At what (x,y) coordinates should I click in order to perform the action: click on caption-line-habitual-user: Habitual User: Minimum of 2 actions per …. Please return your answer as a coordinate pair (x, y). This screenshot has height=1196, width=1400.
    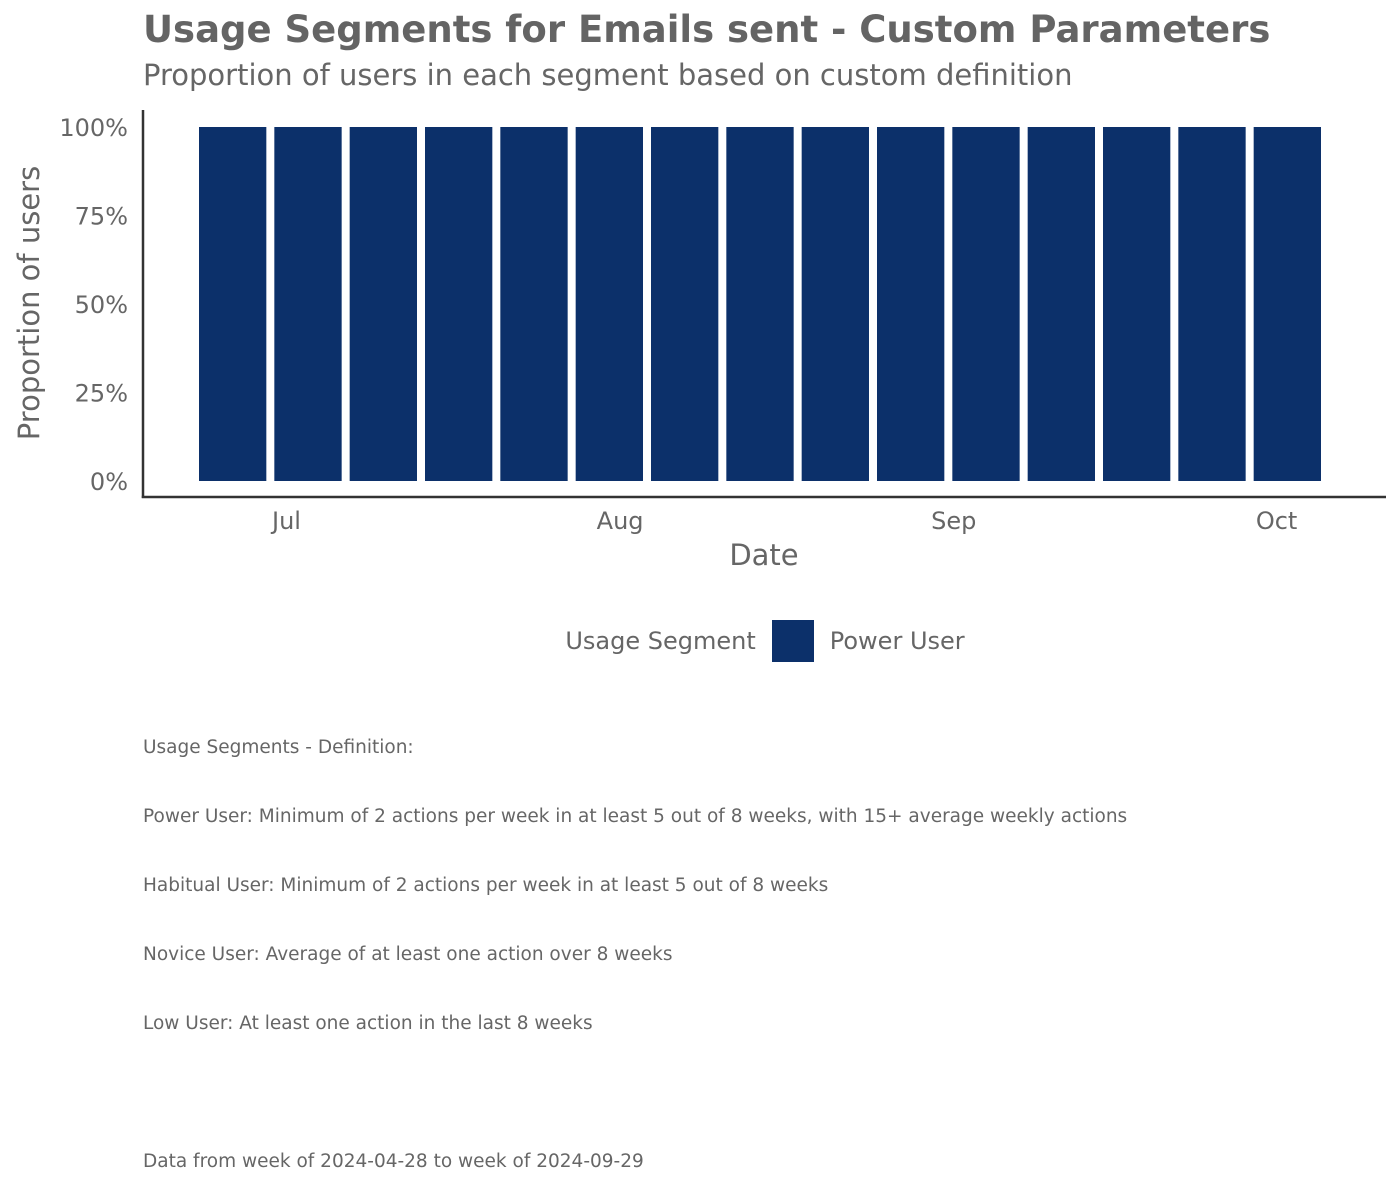
    Looking at the image, I should click on (486, 885).